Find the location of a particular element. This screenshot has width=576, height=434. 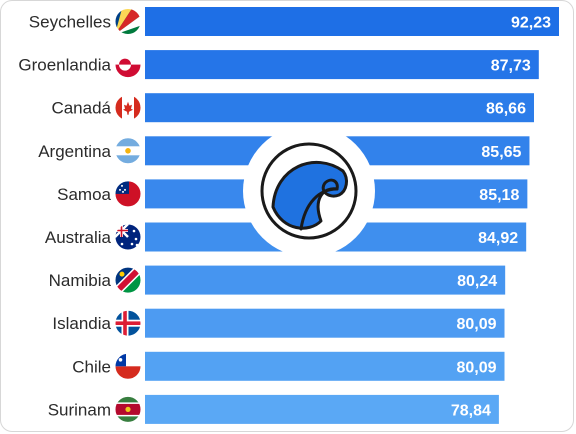

category-label: Surinam is located at coordinates (79, 409).